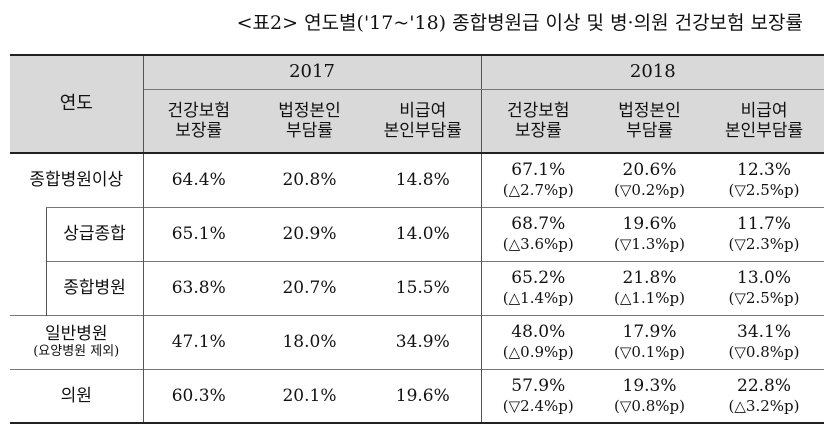 This screenshot has height=424, width=833. What do you see at coordinates (423, 179) in the screenshot?
I see `cell-2017-nonbenefit: 14.8%` at bounding box center [423, 179].